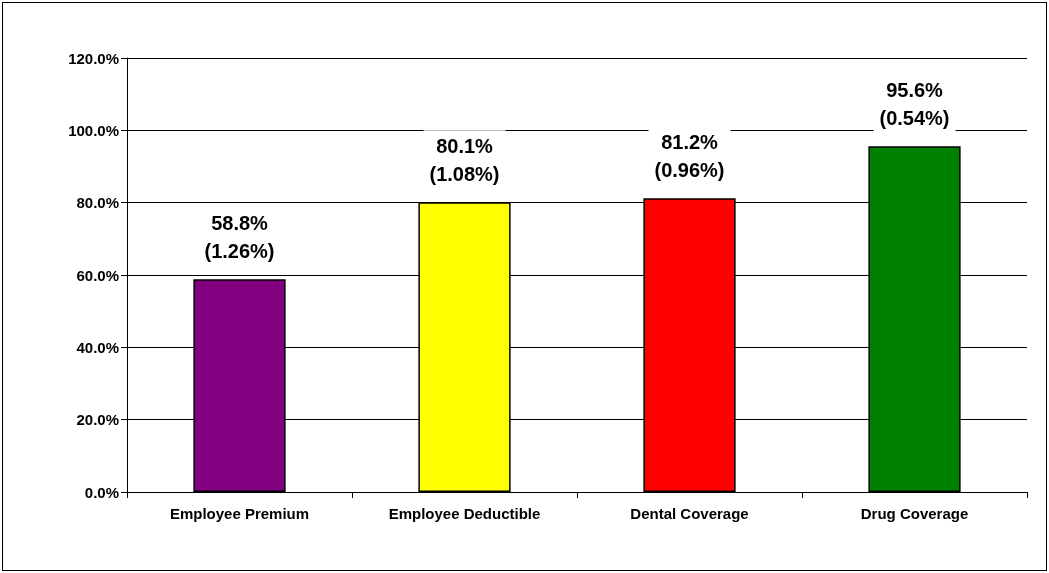 Image resolution: width=1049 pixels, height=573 pixels. What do you see at coordinates (93, 130) in the screenshot?
I see `y-tick-label: 100.0%` at bounding box center [93, 130].